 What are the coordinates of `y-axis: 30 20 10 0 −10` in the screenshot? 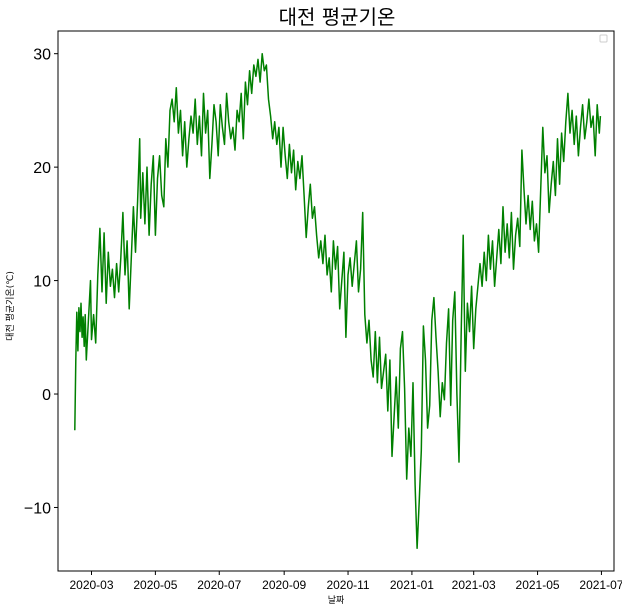 It's located at (41, 282).